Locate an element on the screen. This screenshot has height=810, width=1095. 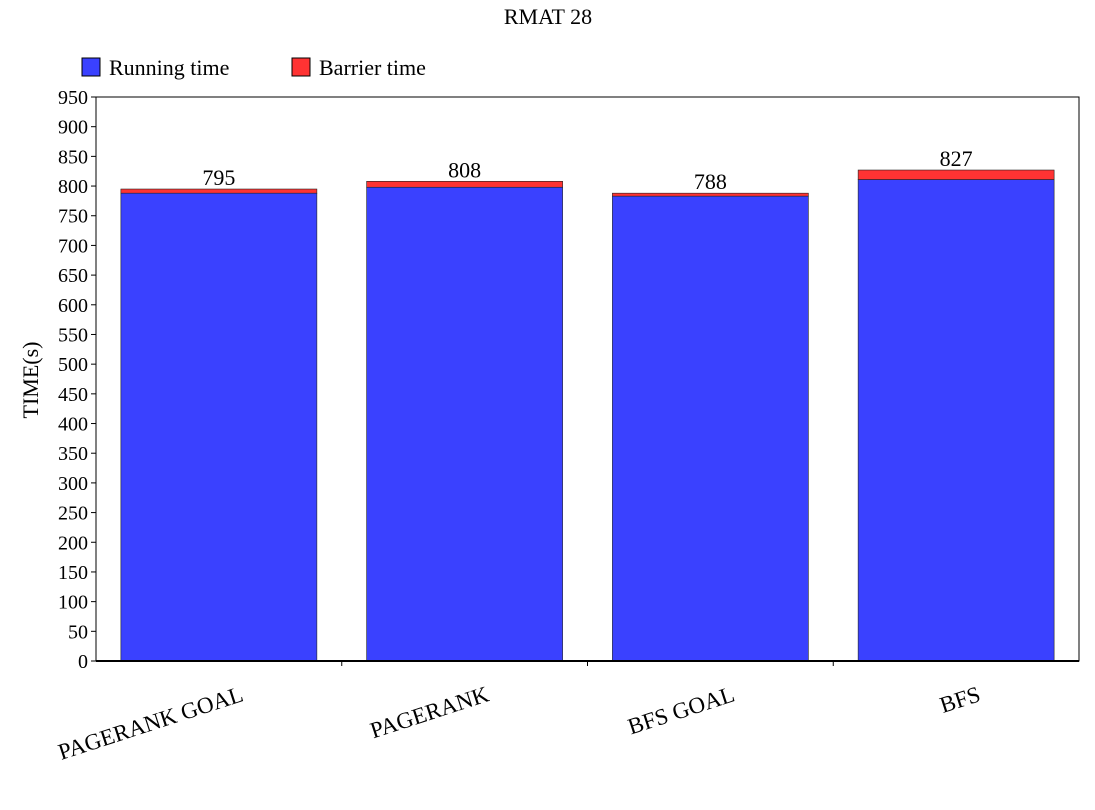
y-tick-label: 250 is located at coordinates (73, 514).